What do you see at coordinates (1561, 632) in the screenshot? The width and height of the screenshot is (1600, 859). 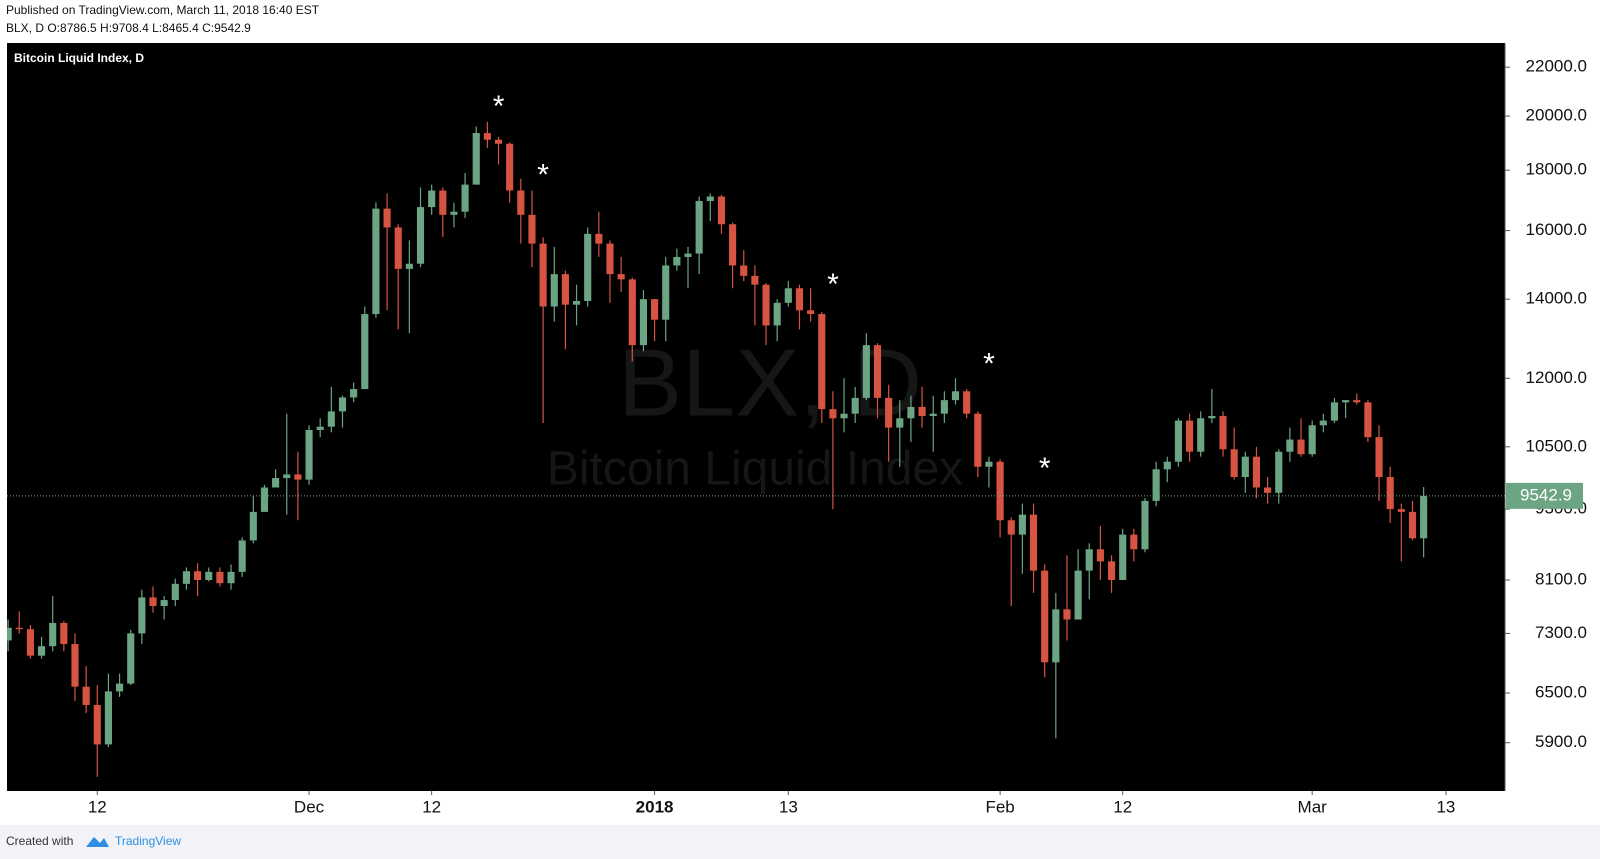 I see `y-tick-label: 7300.0` at bounding box center [1561, 632].